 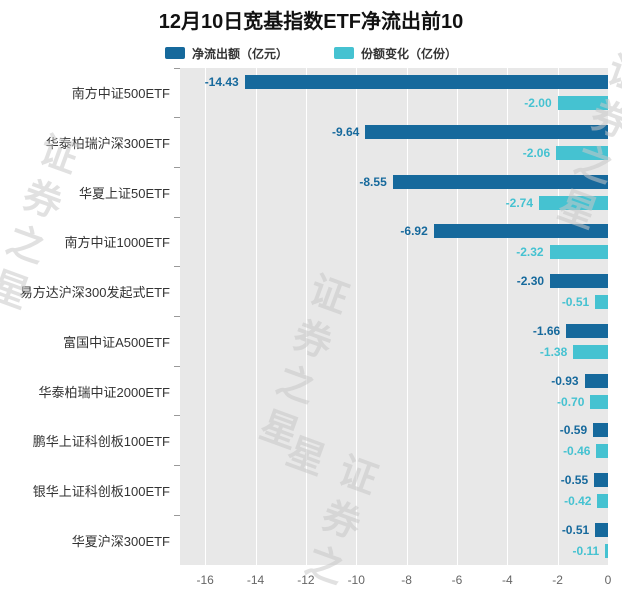 I want to click on bar-line: -0.59, so click(x=394, y=430).